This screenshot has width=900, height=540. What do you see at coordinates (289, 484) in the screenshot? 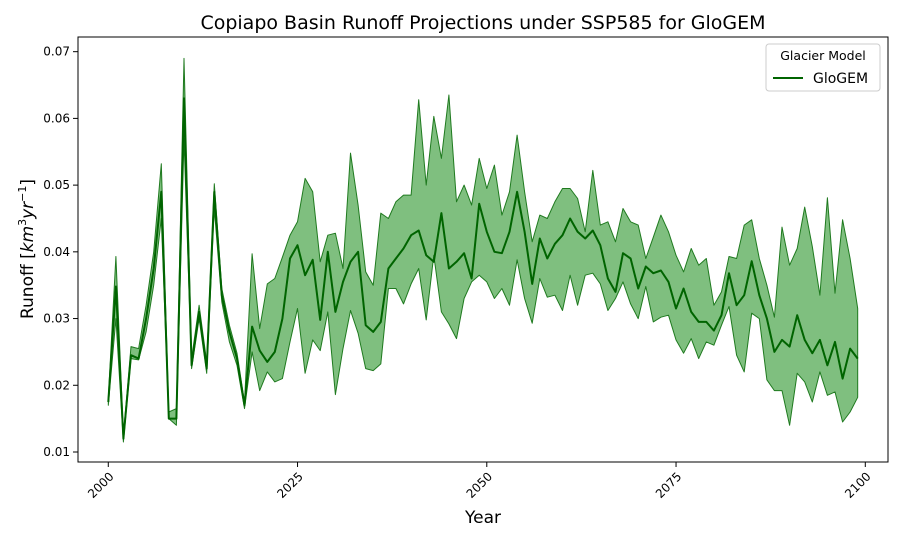
I see `x-tick-label: 2025` at bounding box center [289, 484].